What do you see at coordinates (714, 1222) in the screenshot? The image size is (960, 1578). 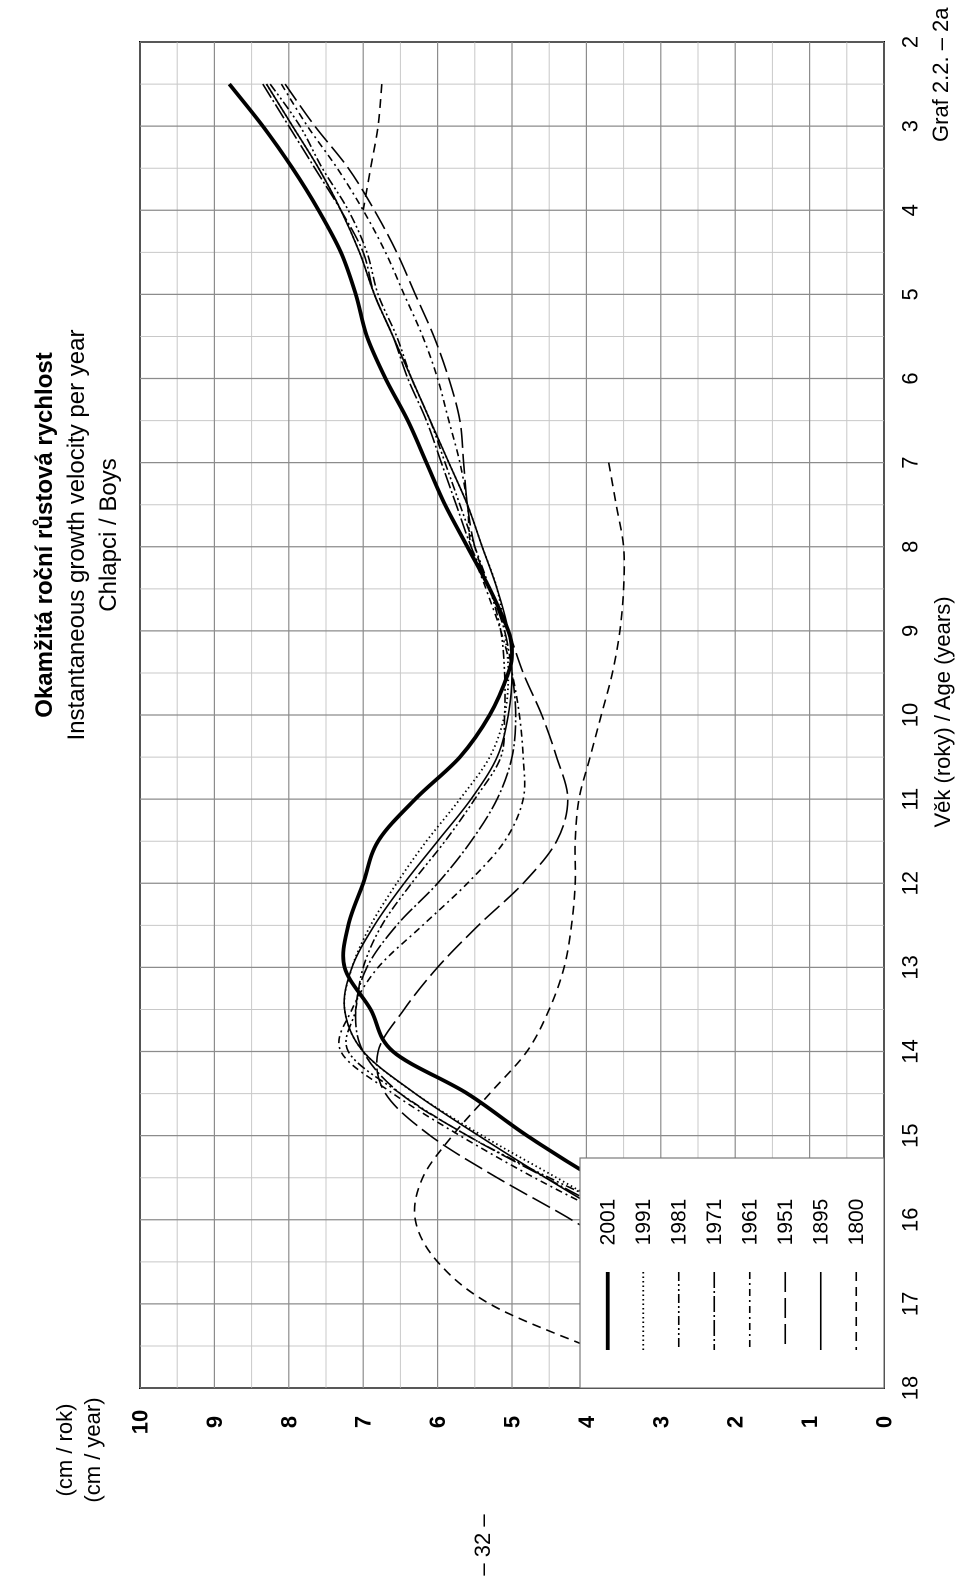 I see `legend-label-1971: 1971` at bounding box center [714, 1222].